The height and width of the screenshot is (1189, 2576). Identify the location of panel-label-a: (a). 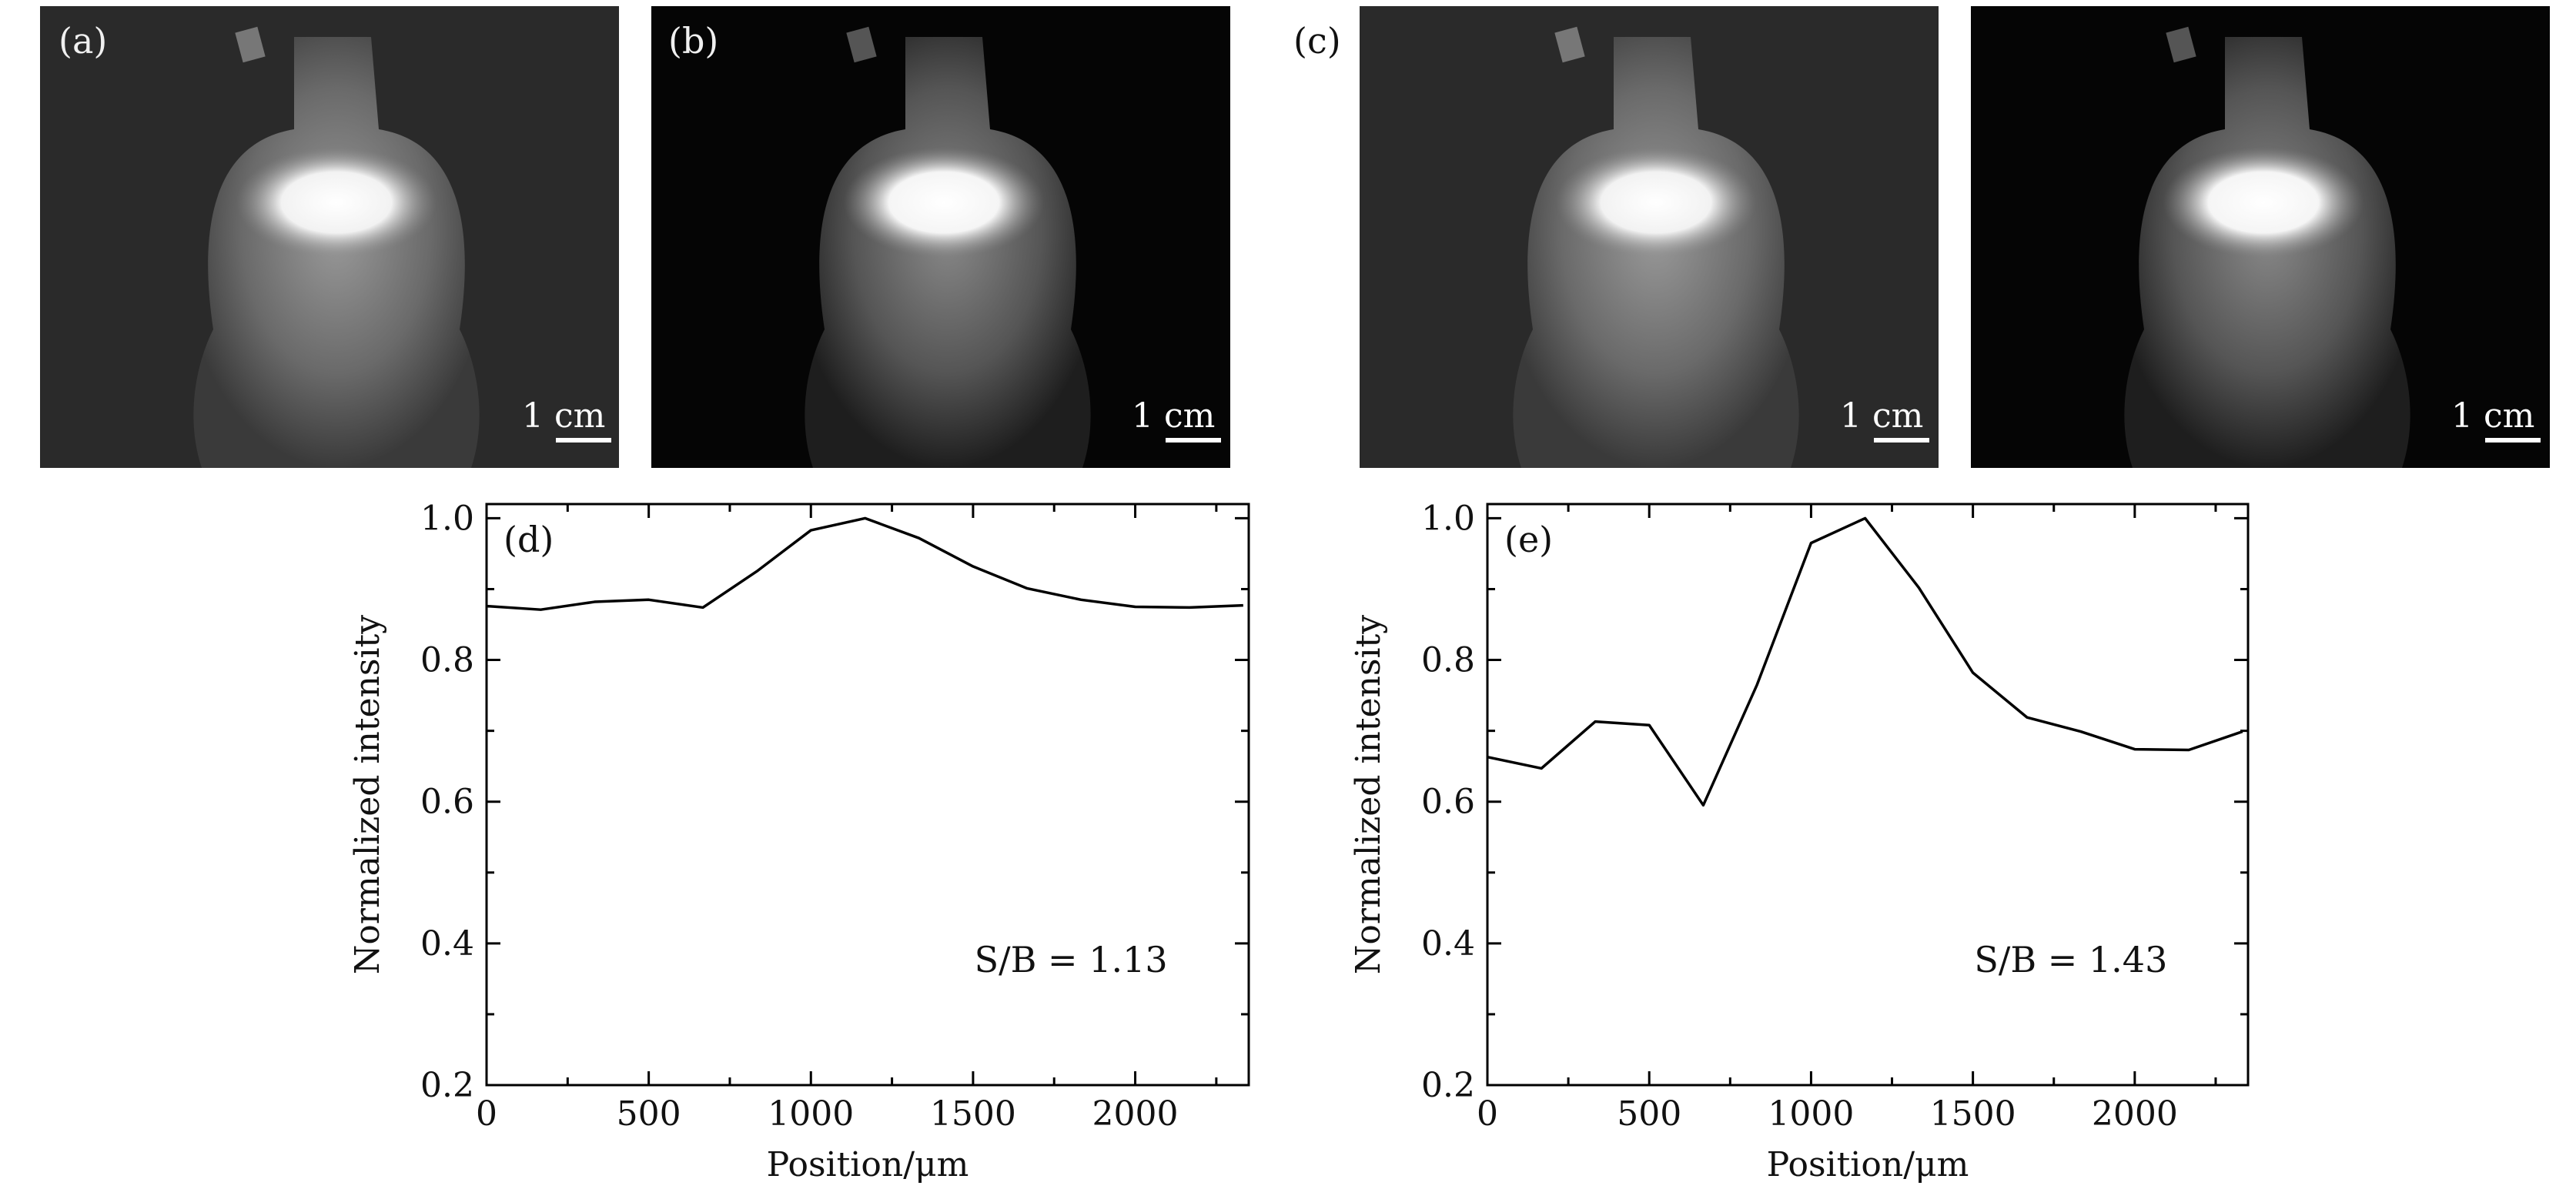
(84, 41).